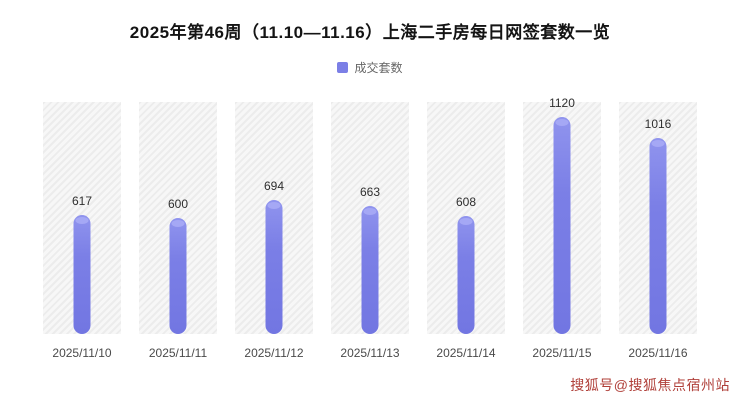 The image size is (740, 401). What do you see at coordinates (274, 186) in the screenshot?
I see `bar-value-label: 694` at bounding box center [274, 186].